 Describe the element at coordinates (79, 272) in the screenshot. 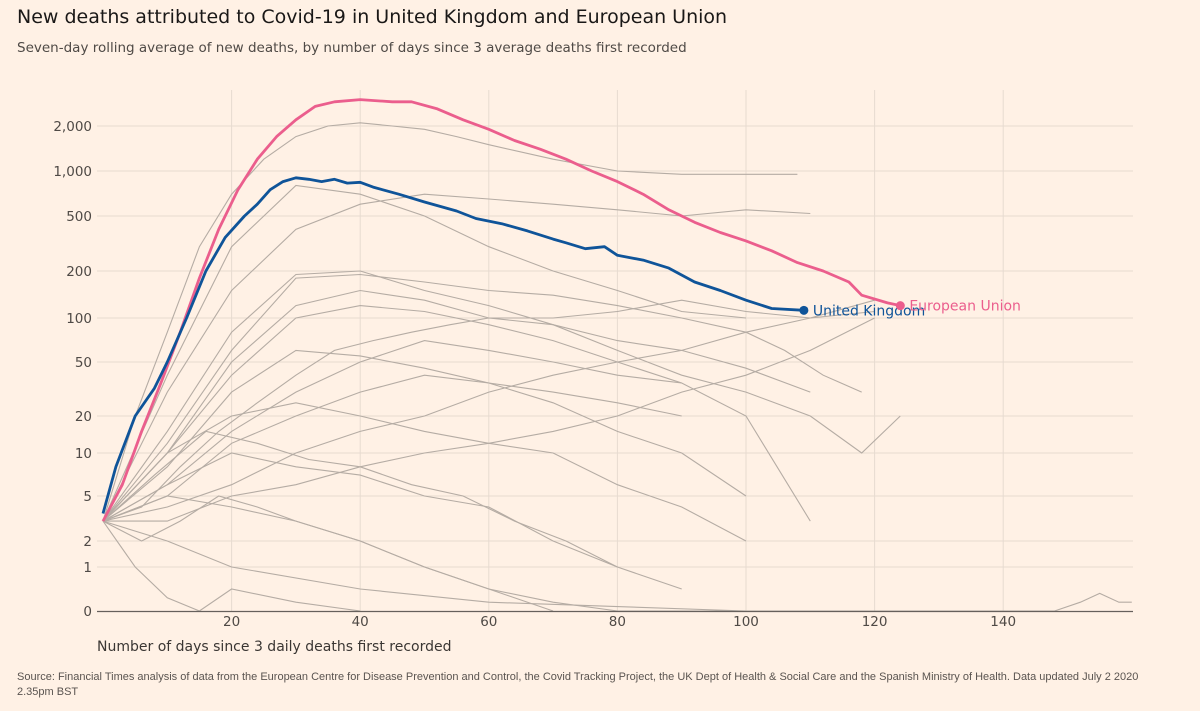

I see `y-tick-label: 200` at that location.